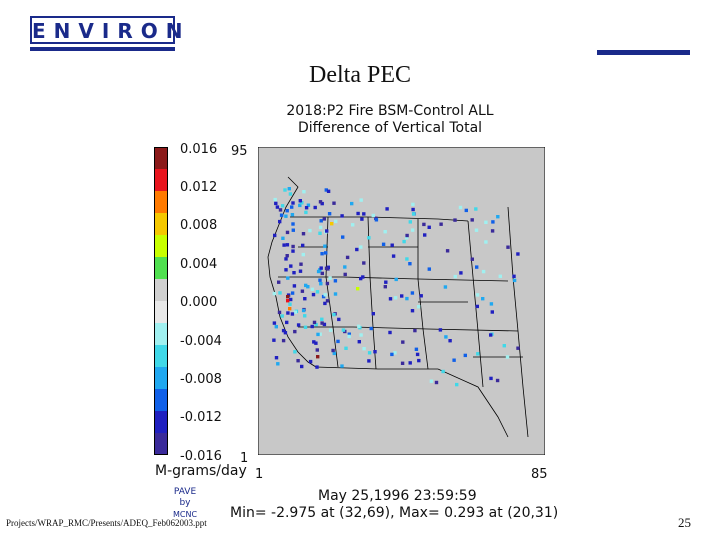 Image resolution: width=720 pixels, height=540 pixels. I want to click on y-axis-min: 1, so click(244, 458).